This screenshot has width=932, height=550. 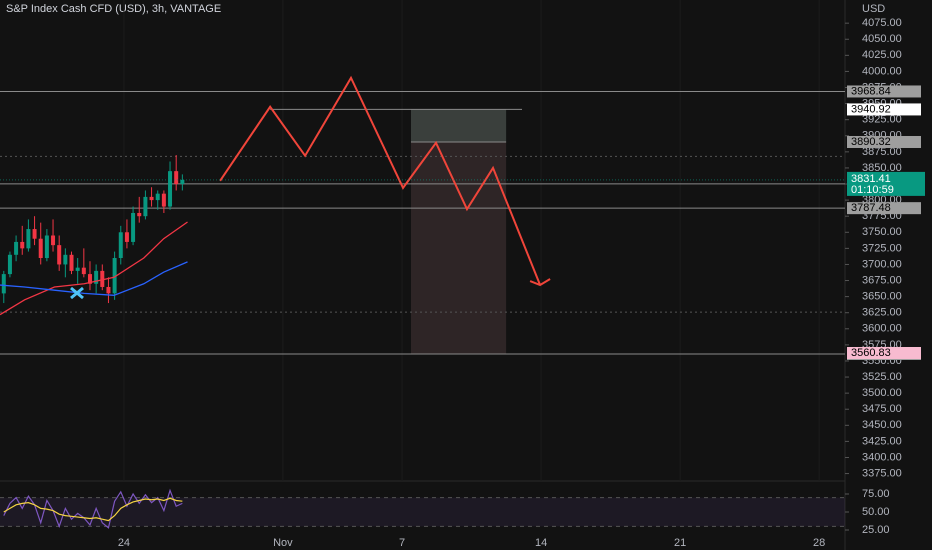 What do you see at coordinates (680, 543) in the screenshot?
I see `x-tick-label: 21` at bounding box center [680, 543].